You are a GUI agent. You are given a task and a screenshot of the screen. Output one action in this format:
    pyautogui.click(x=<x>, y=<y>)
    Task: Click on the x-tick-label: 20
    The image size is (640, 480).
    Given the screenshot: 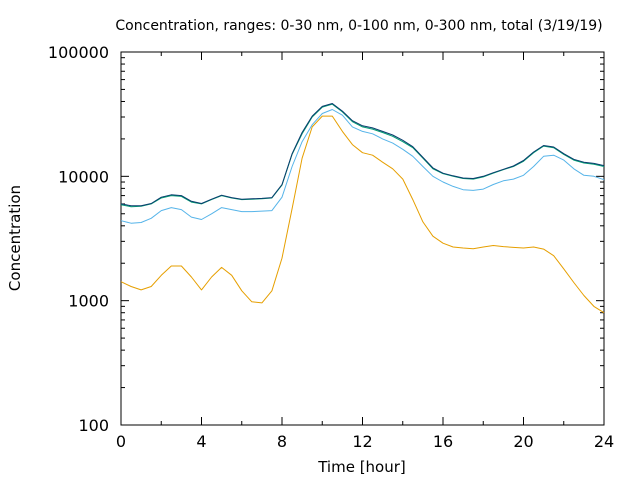 What is the action you would take?
    pyautogui.click(x=523, y=441)
    